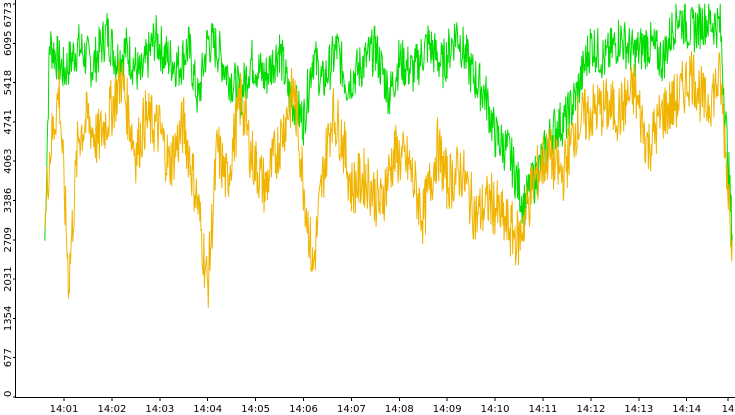 This screenshot has width=735, height=415. Describe the element at coordinates (8, 14) in the screenshot. I see `y-tick-label: 6773` at that location.